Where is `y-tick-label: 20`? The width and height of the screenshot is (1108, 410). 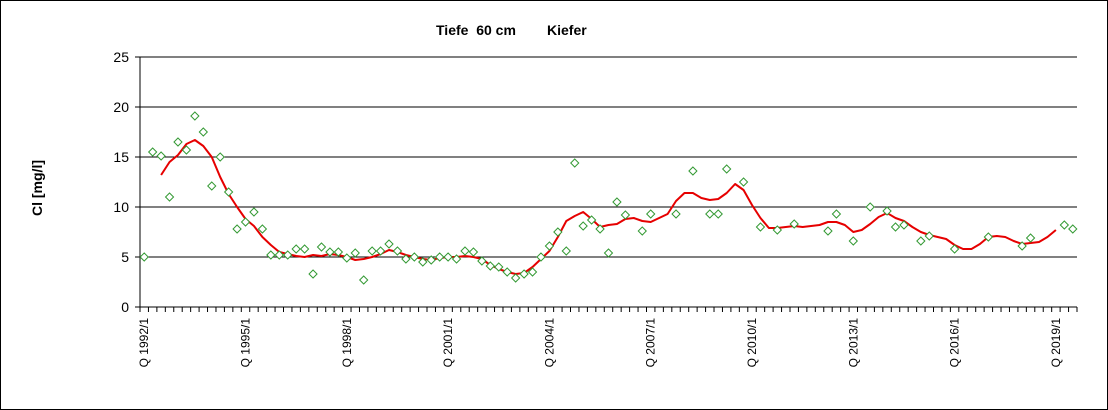 y-tick-label: 20 is located at coordinates (121, 107).